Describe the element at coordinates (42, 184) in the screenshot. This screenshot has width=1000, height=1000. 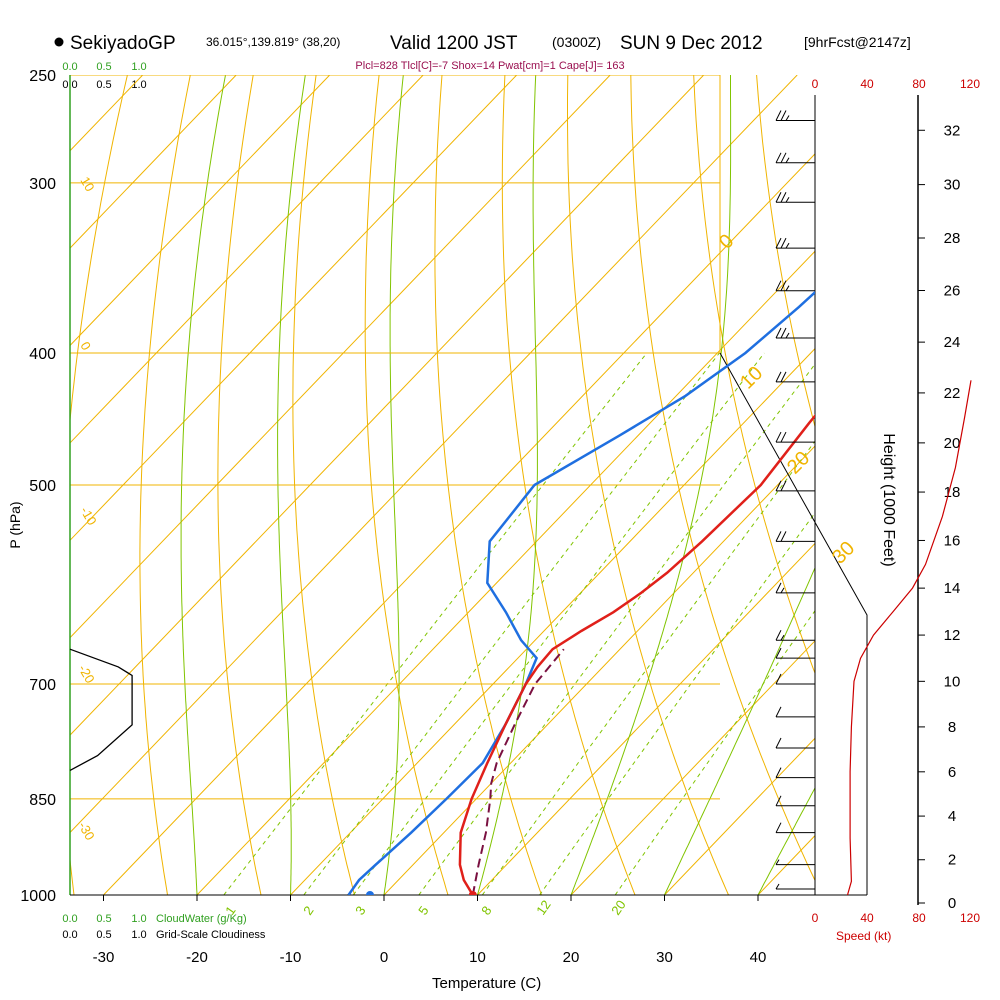
I see `pressure-tick-label: 300` at that location.